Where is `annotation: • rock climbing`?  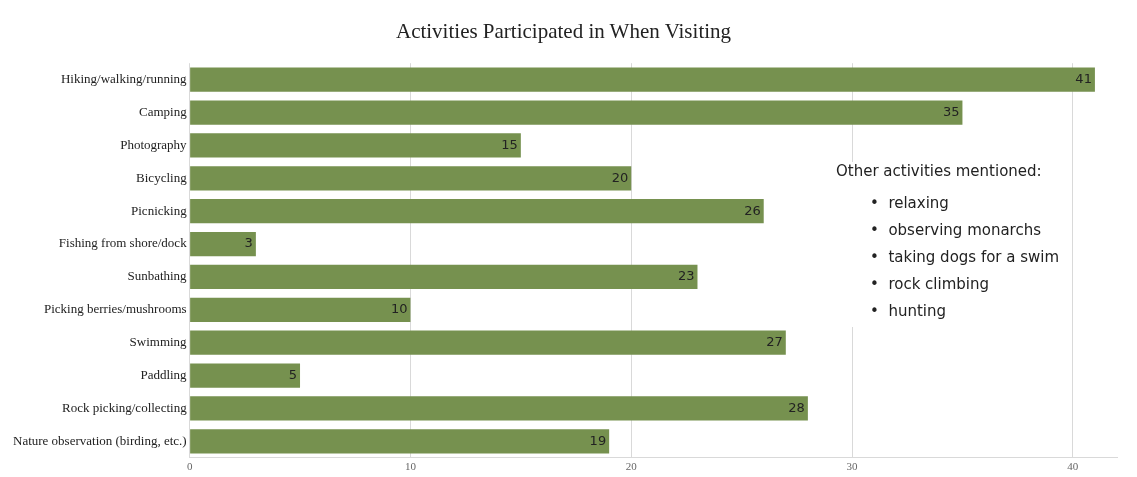
annotation: • rock climbing is located at coordinates (930, 284).